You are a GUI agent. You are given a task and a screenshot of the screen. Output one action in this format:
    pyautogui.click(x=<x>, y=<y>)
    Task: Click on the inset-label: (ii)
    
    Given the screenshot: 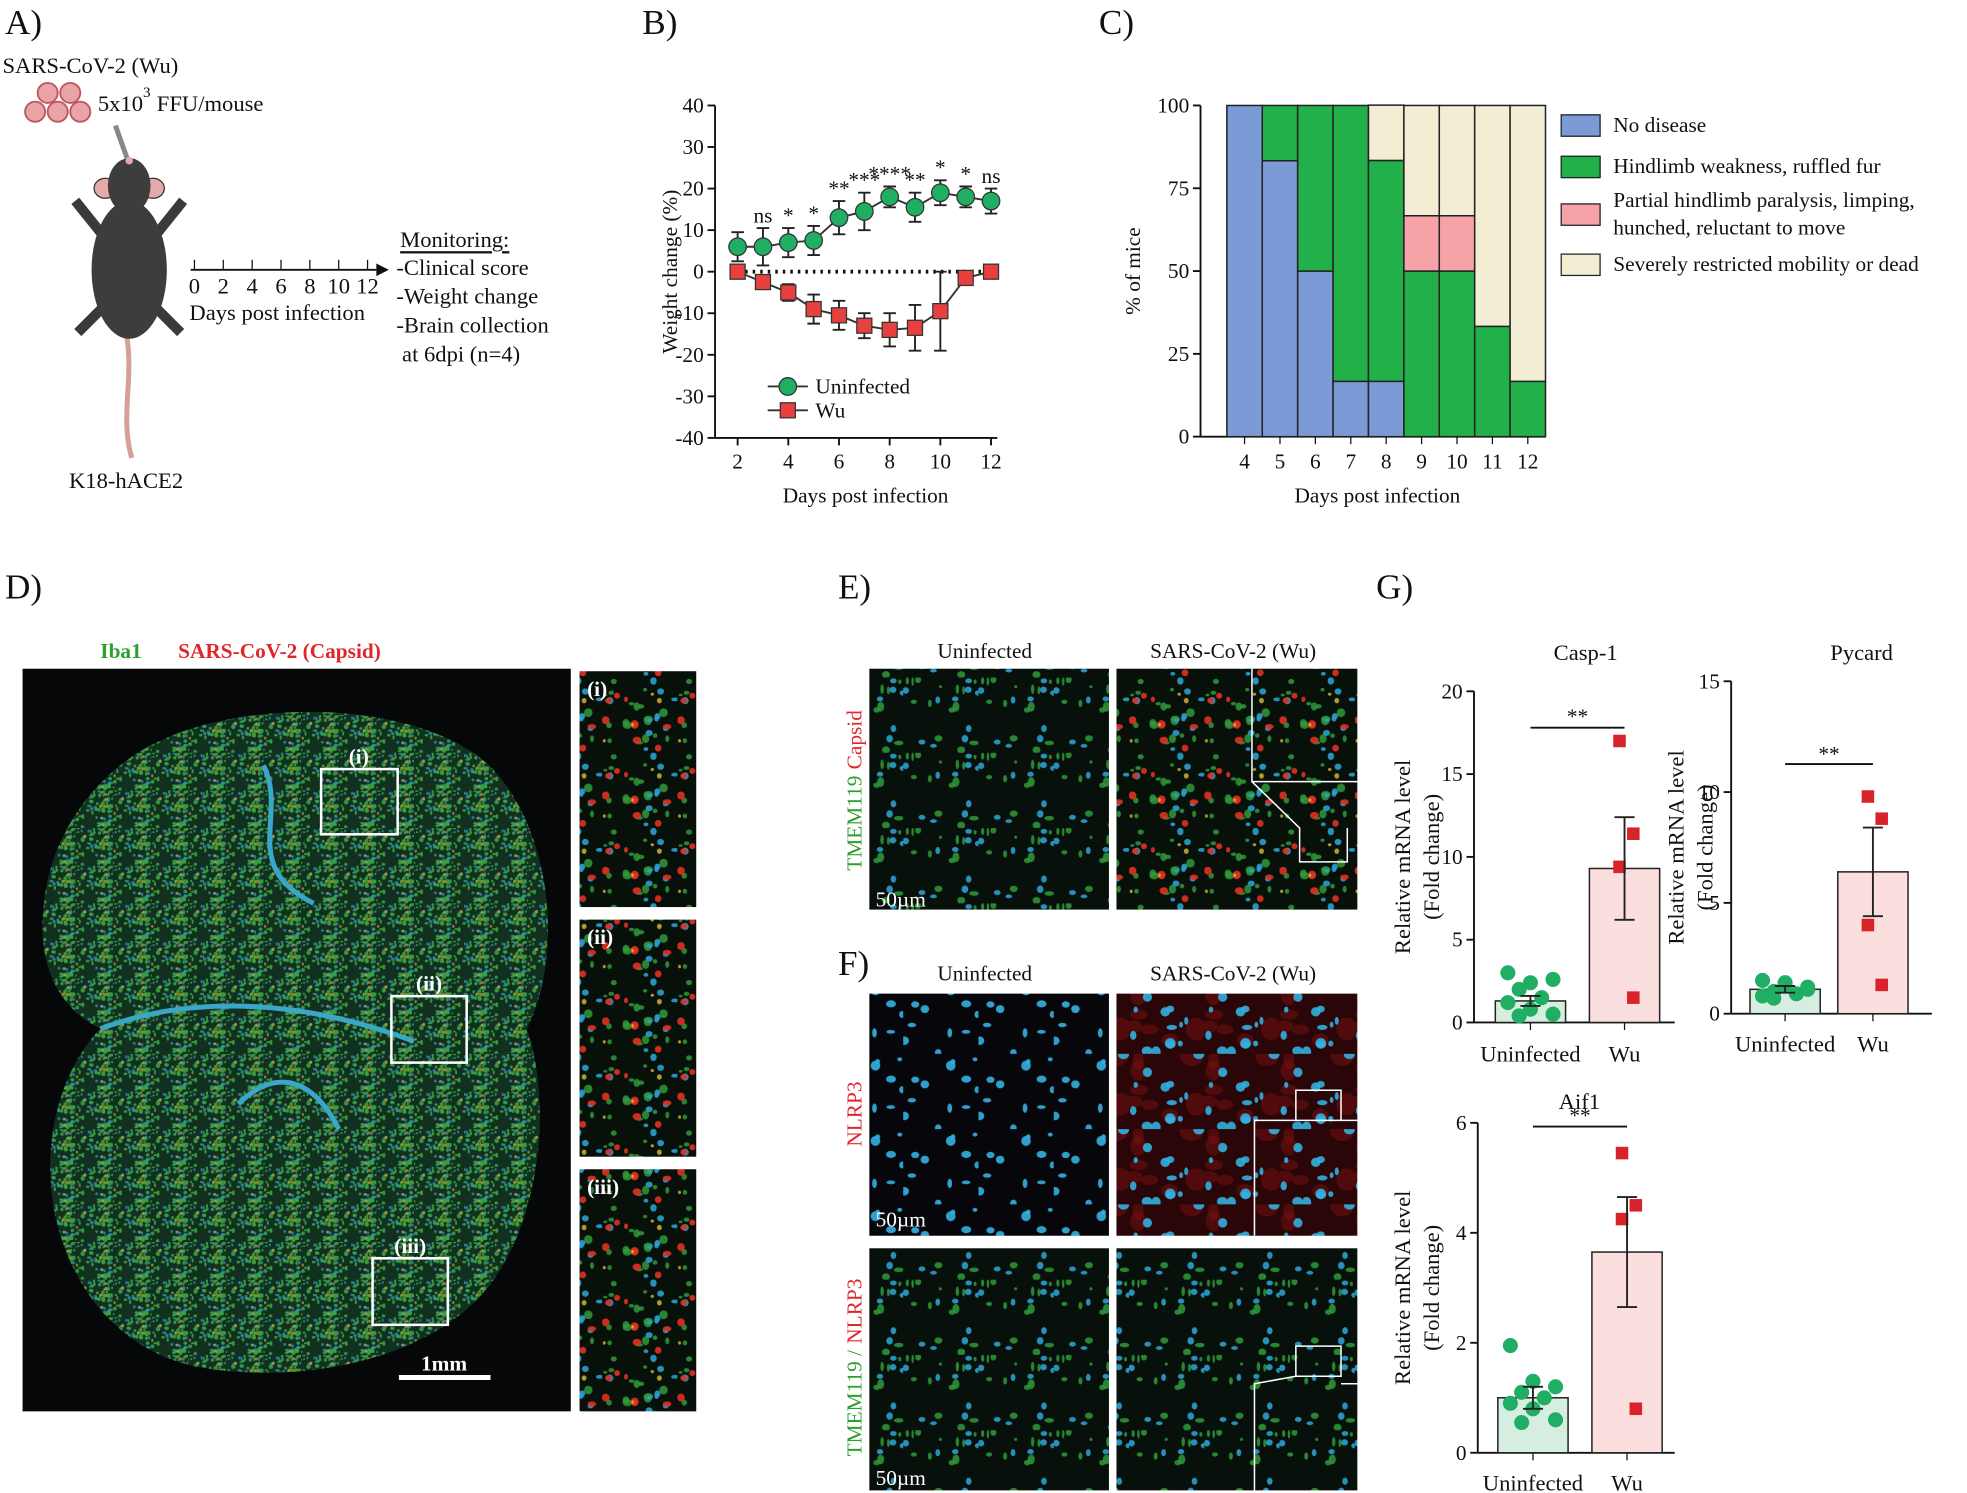 What is the action you would take?
    pyautogui.click(x=600, y=937)
    